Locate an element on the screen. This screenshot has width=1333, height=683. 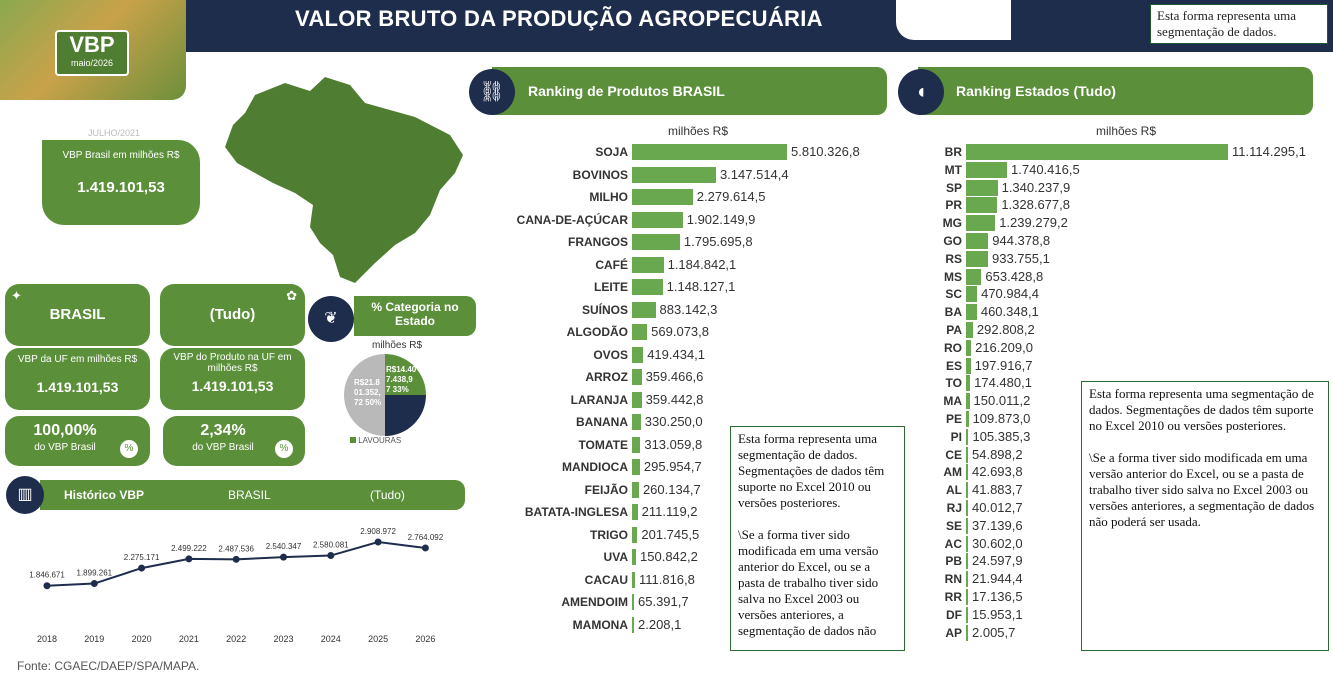
estado-value-label: 37.139,6 is located at coordinates (997, 525).